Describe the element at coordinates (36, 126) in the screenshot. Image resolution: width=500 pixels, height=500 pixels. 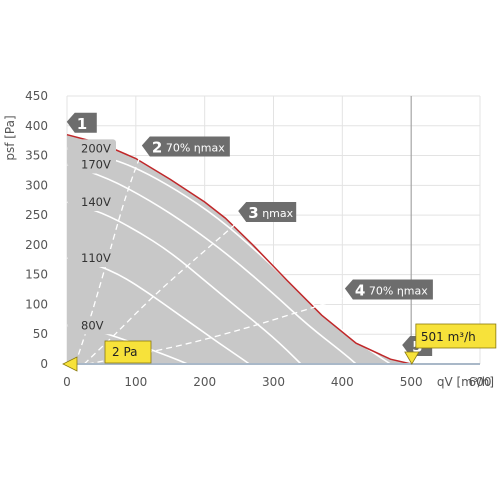
I see `y-tick-label: 400` at that location.